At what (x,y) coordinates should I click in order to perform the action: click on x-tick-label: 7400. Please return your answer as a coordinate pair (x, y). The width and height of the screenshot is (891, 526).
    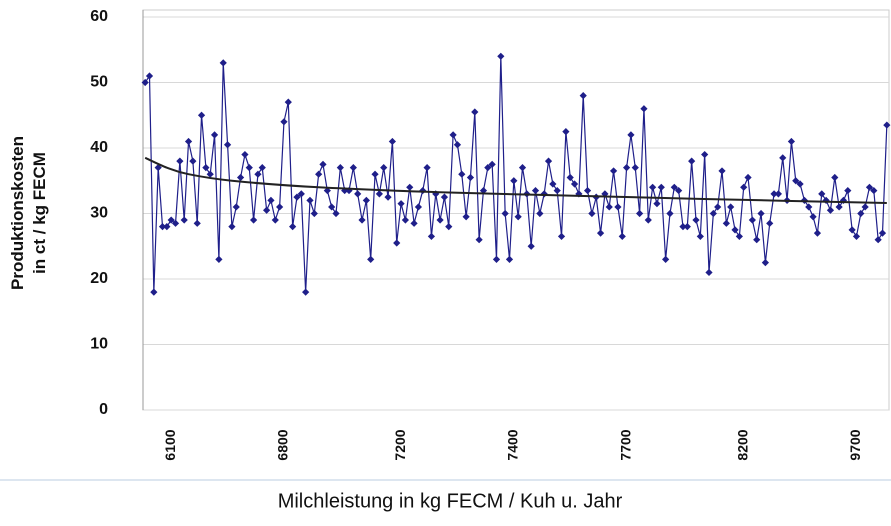
    Looking at the image, I should click on (513, 444).